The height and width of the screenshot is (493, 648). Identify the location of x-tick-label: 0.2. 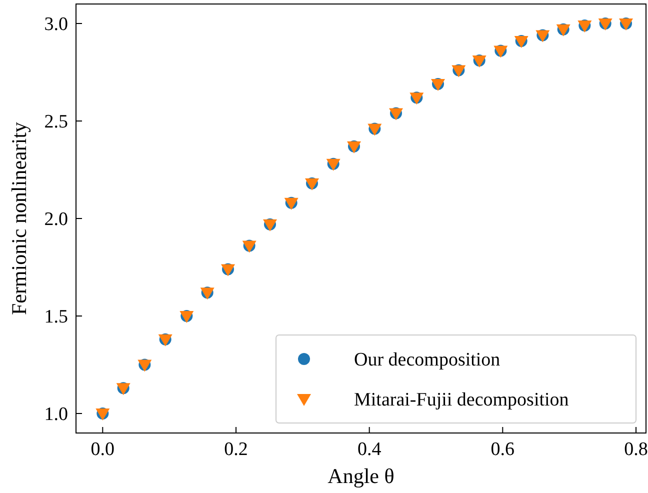
(236, 449).